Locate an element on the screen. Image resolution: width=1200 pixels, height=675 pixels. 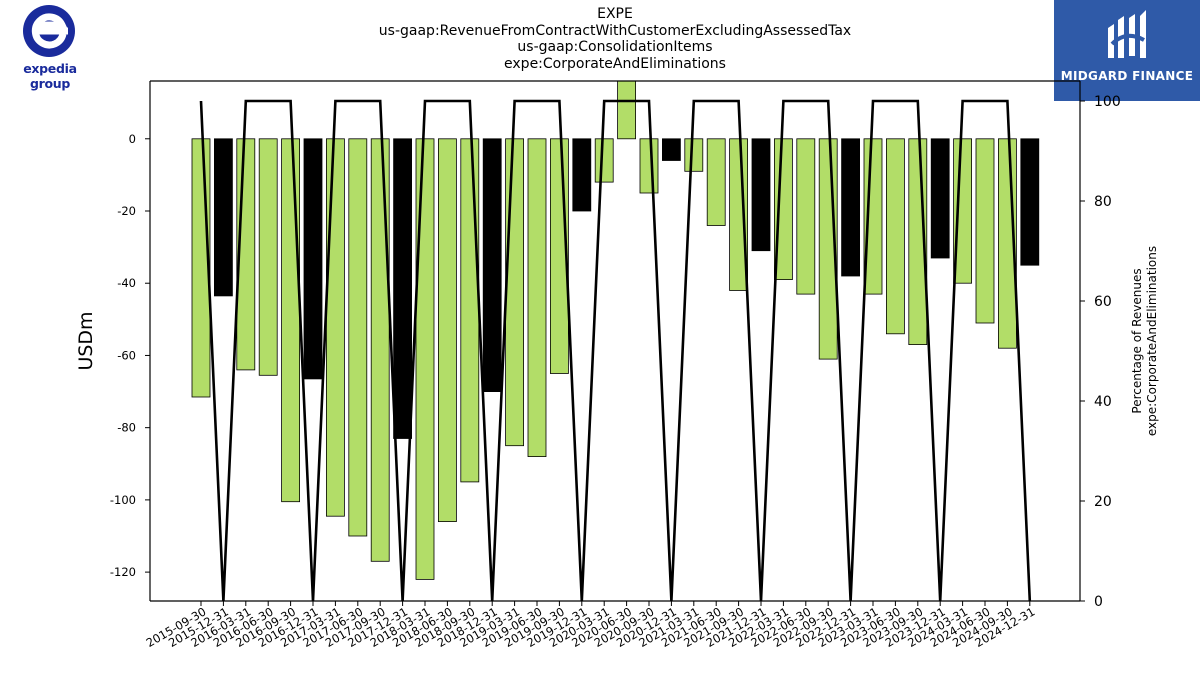
chart-title-member: expe:CorporateAndEliminations is located at coordinates (615, 63).